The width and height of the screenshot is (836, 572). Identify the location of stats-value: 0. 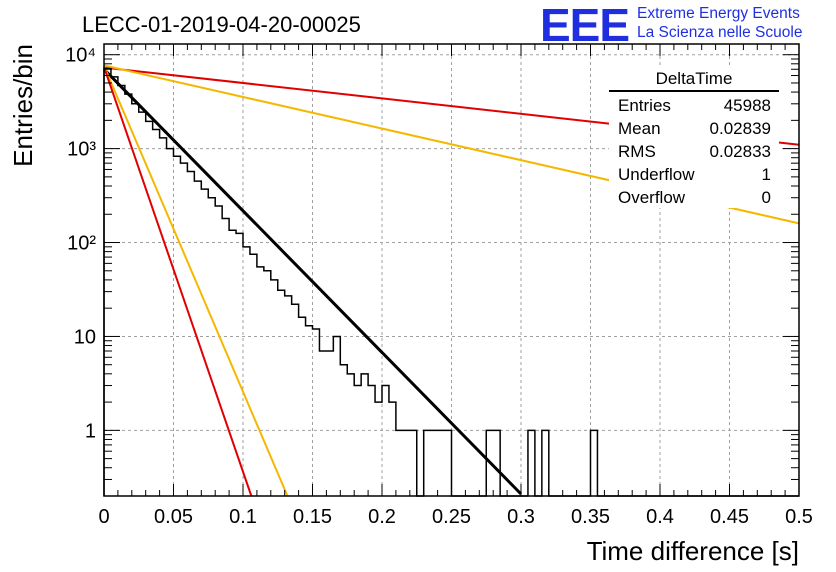
(766, 197).